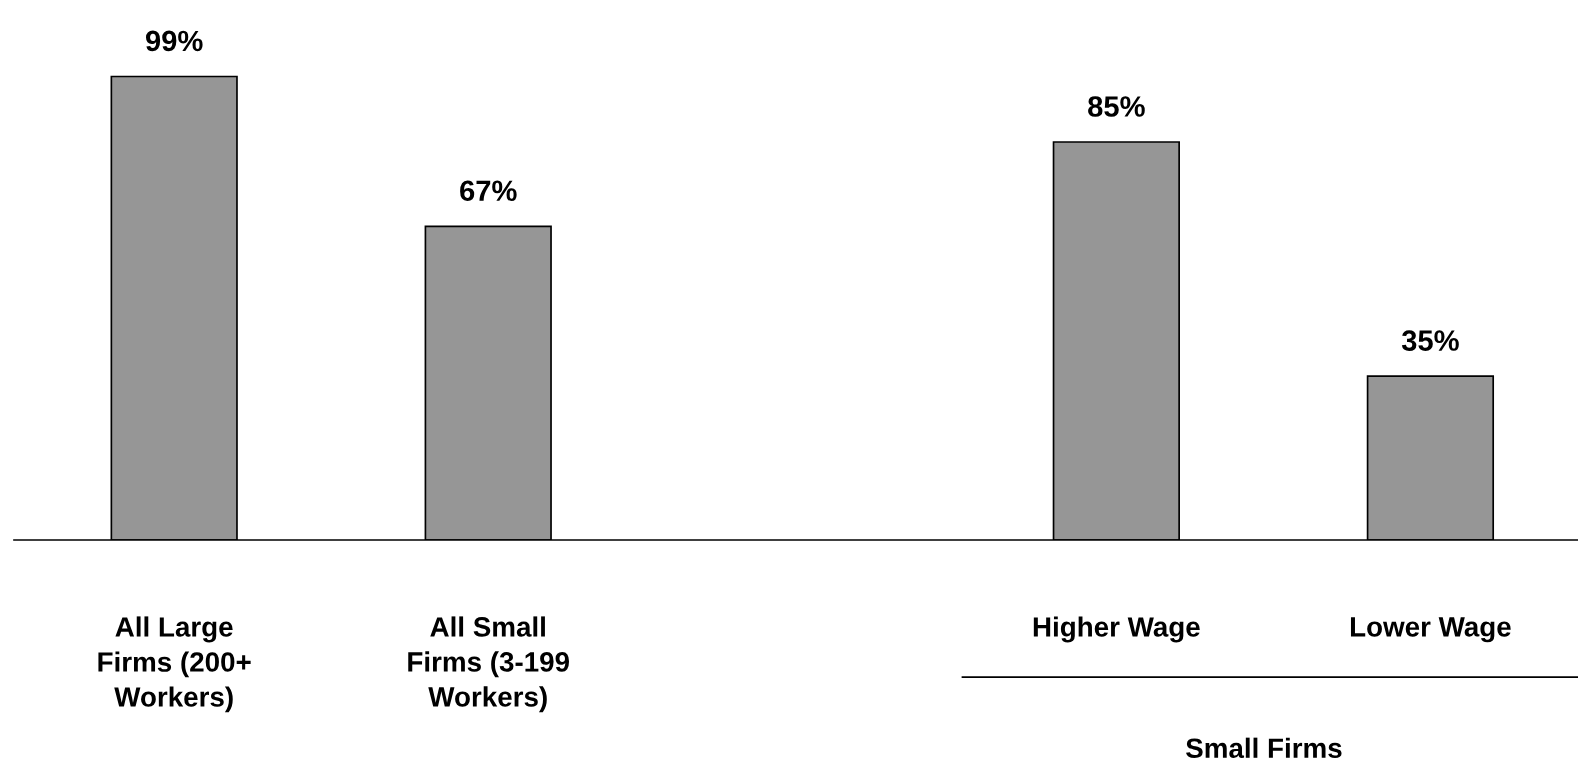 This screenshot has width=1578, height=769. What do you see at coordinates (1430, 340) in the screenshot?
I see `data-label: 35%` at bounding box center [1430, 340].